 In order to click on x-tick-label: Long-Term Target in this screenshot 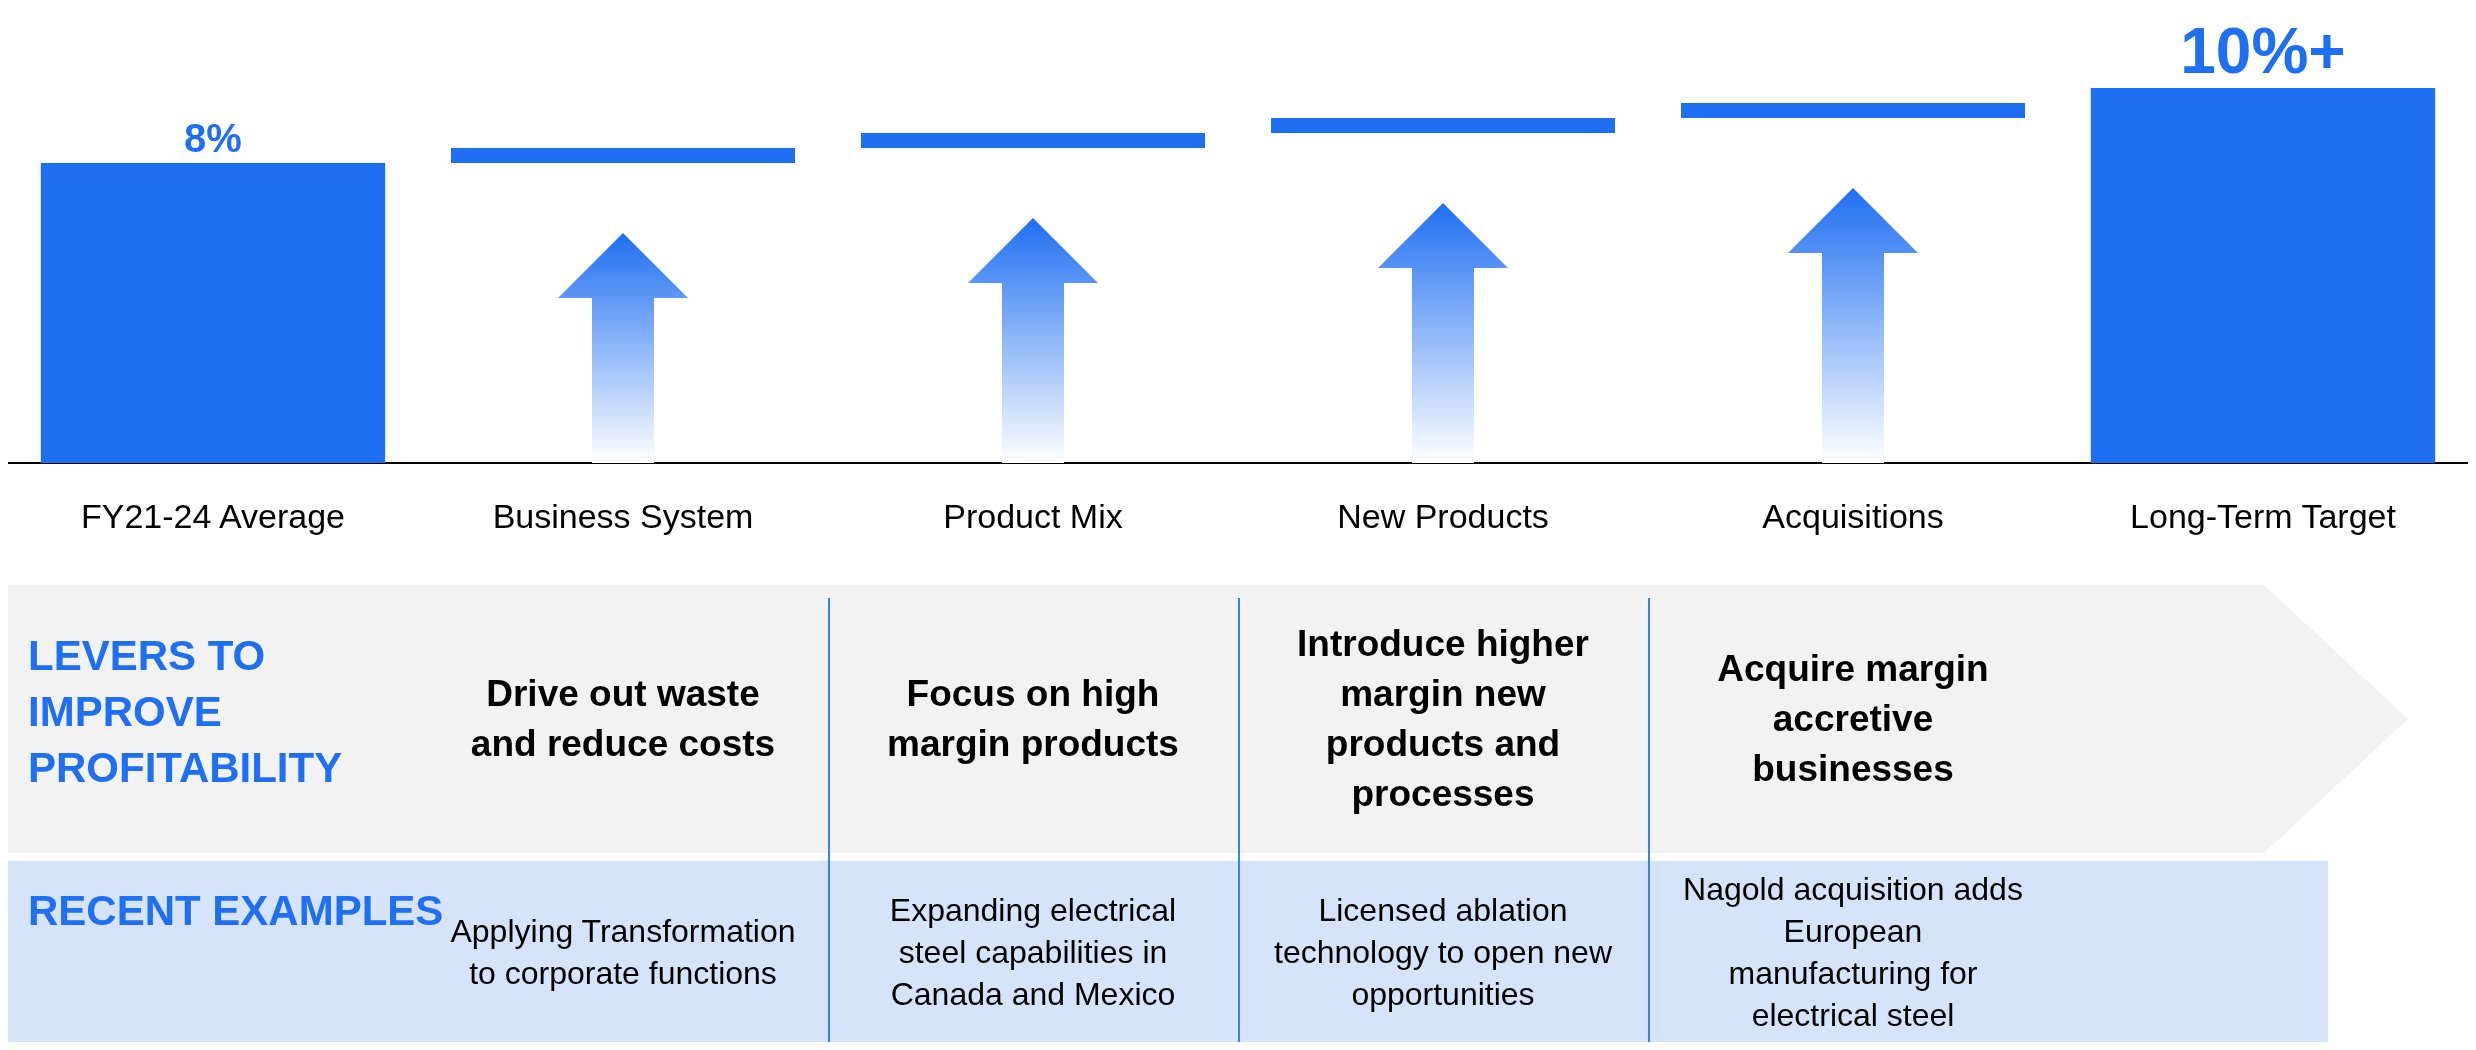, I will do `click(2263, 516)`.